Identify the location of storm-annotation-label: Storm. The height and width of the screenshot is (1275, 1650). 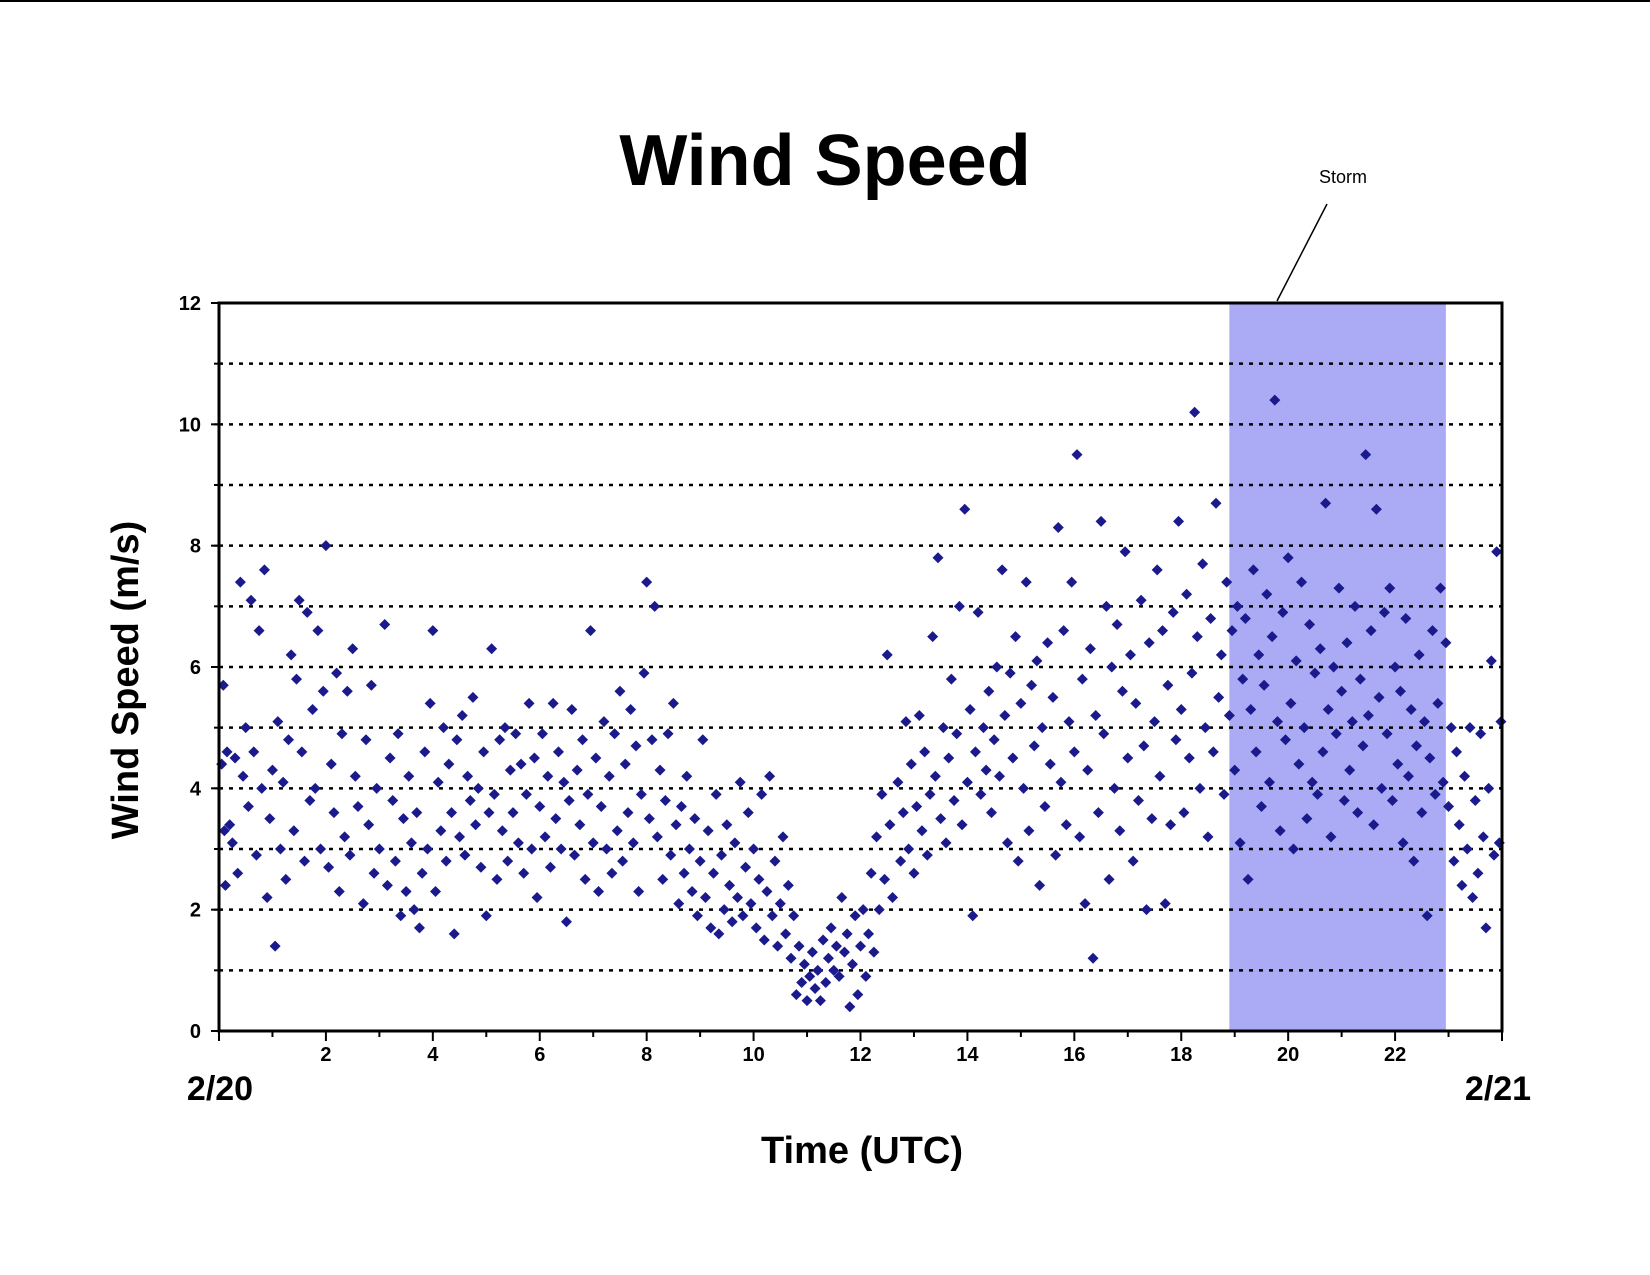
(1343, 177).